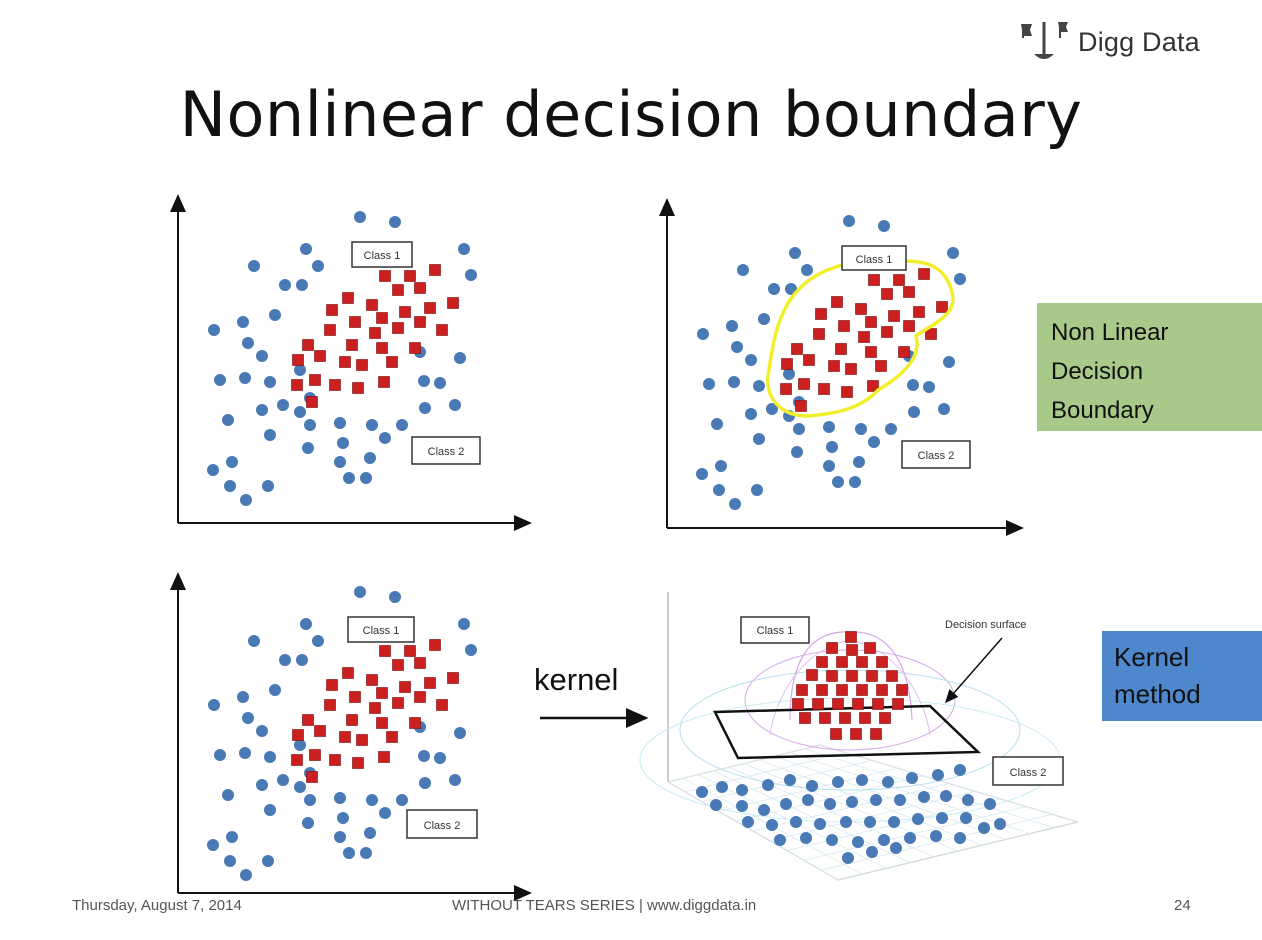 This screenshot has width=1262, height=940. What do you see at coordinates (974, 670) in the screenshot?
I see `decision-surface-pointer` at bounding box center [974, 670].